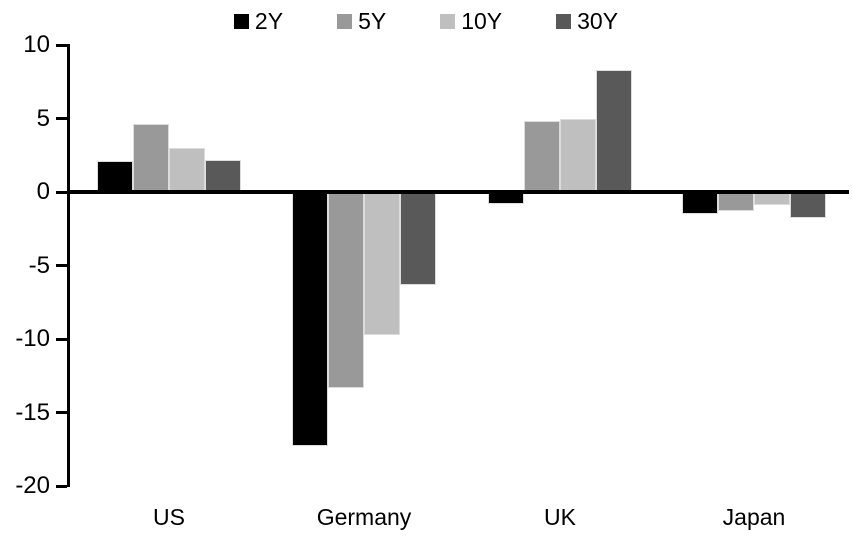  I want to click on bar-us-30y, so click(223, 175).